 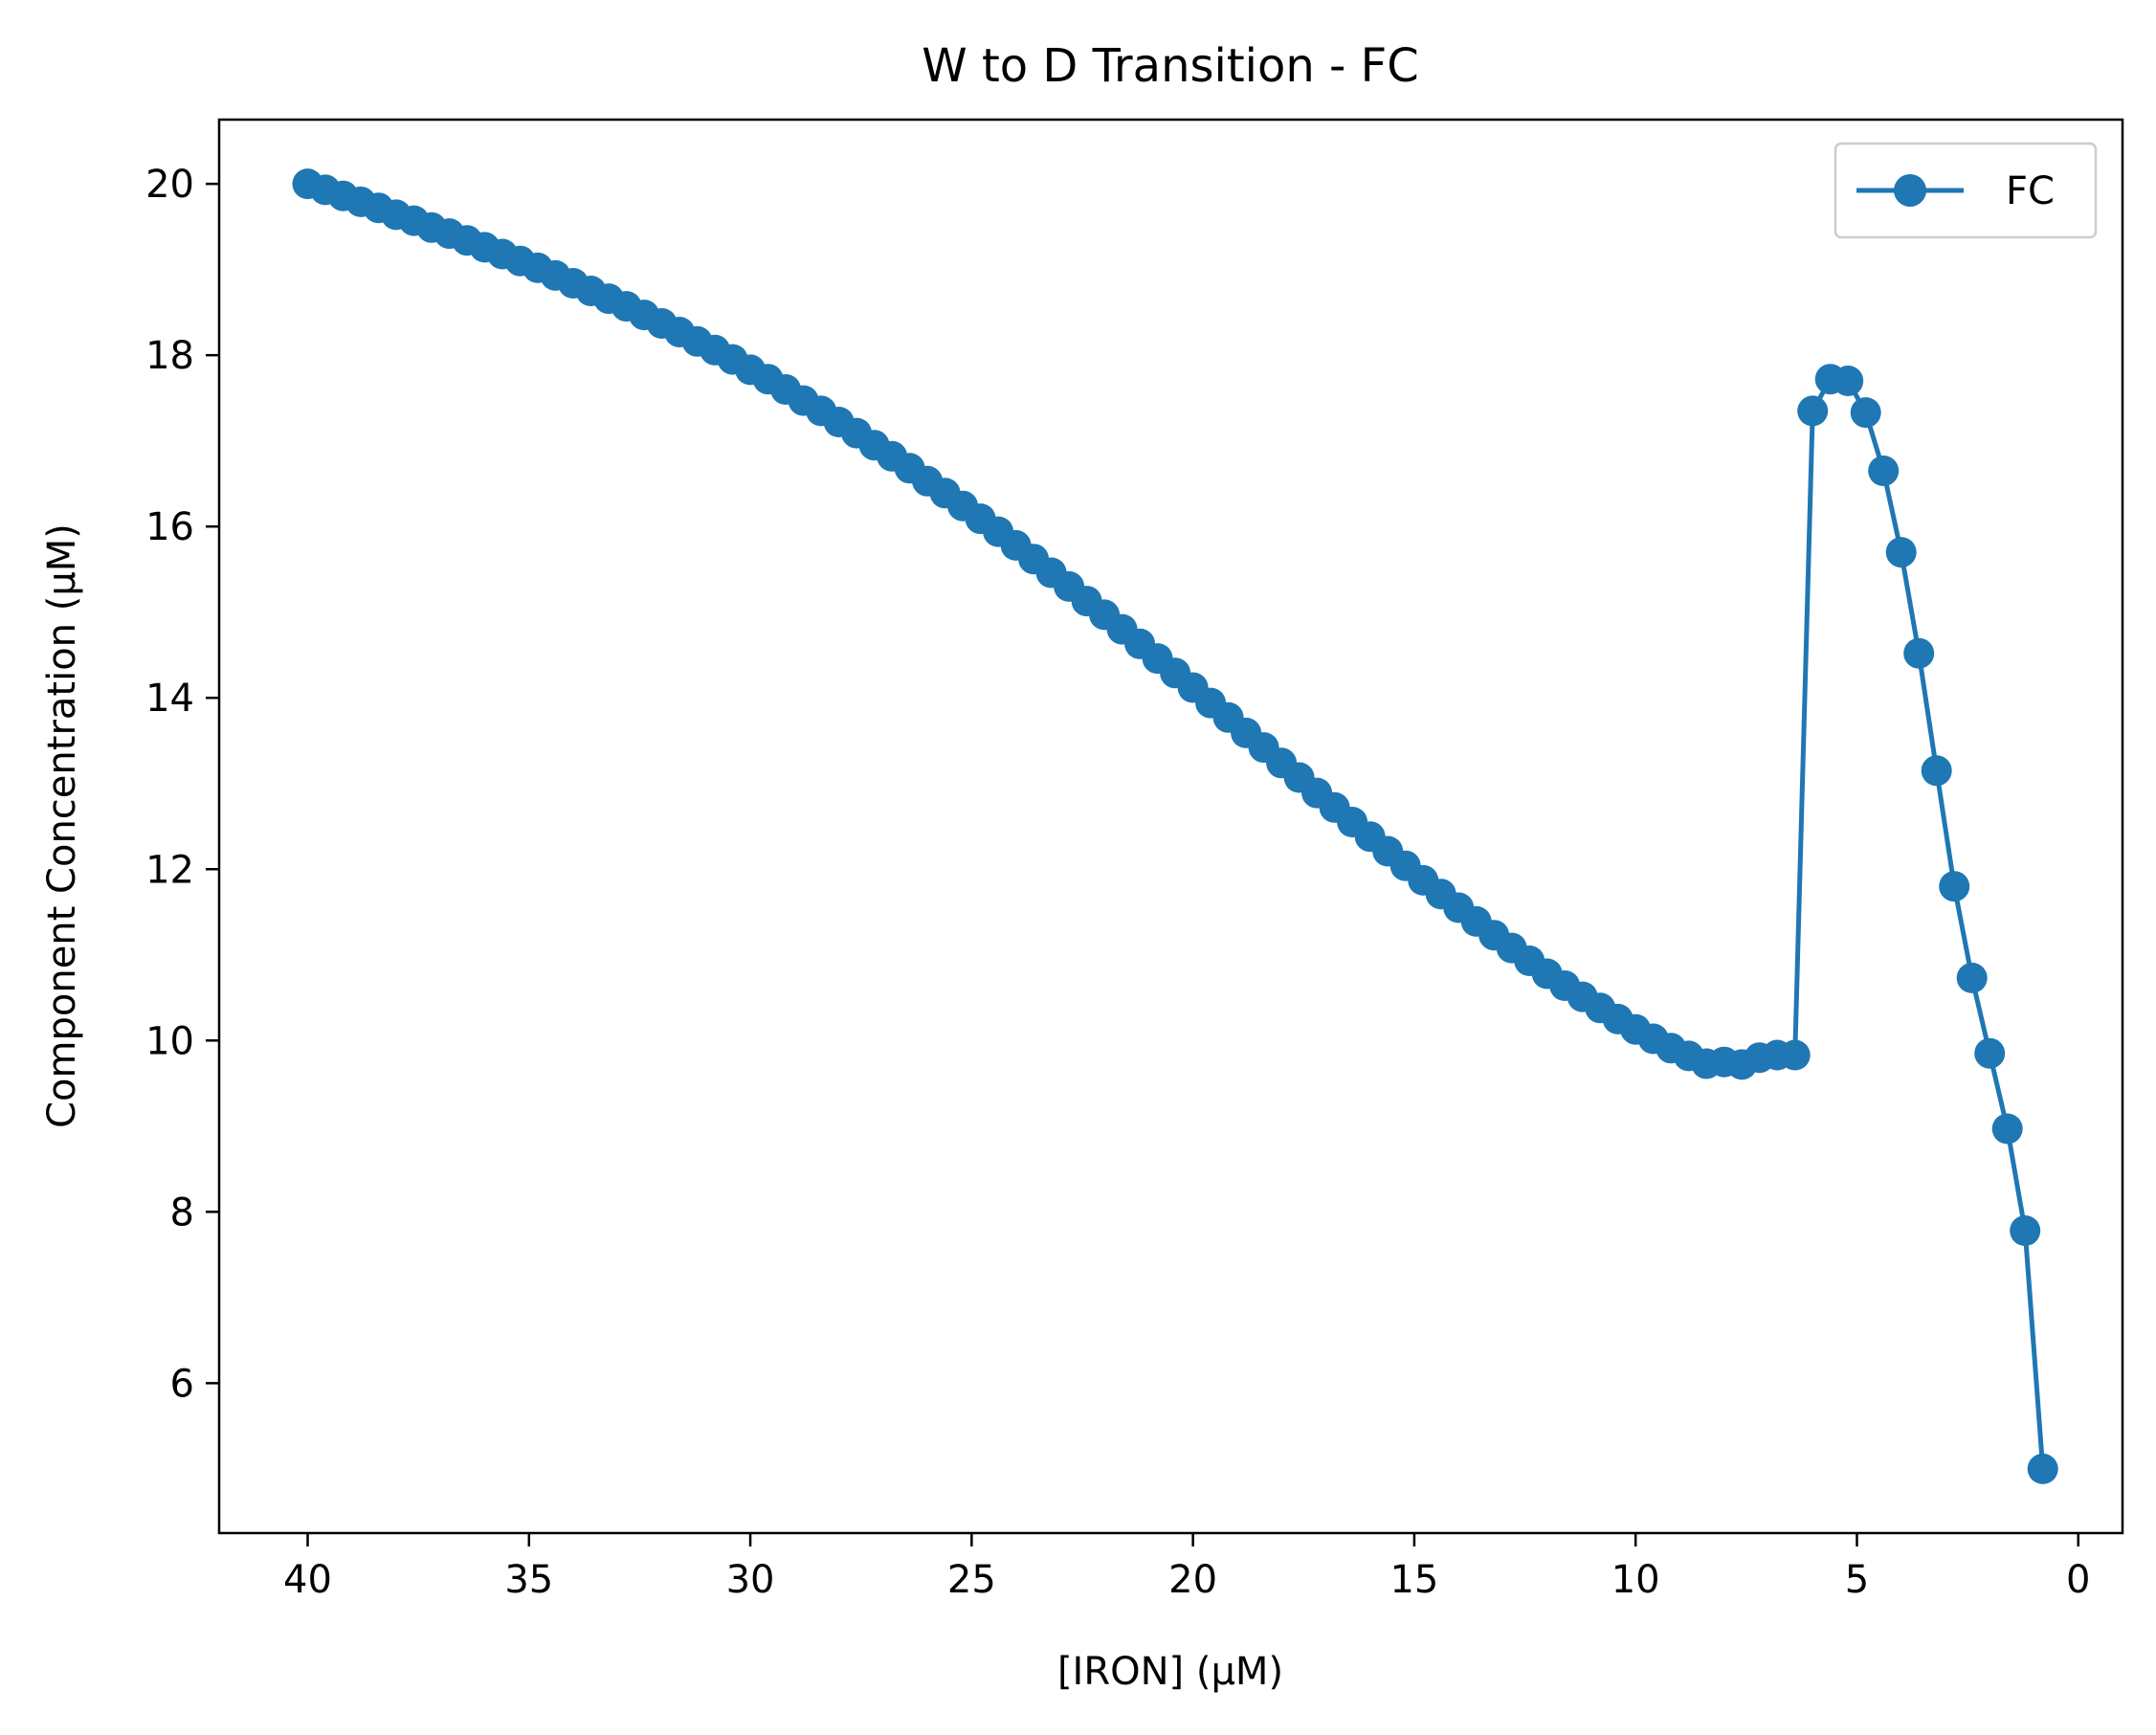 I want to click on y-axis: 6 8 10 12 14 16 18 20, so click(x=182, y=784).